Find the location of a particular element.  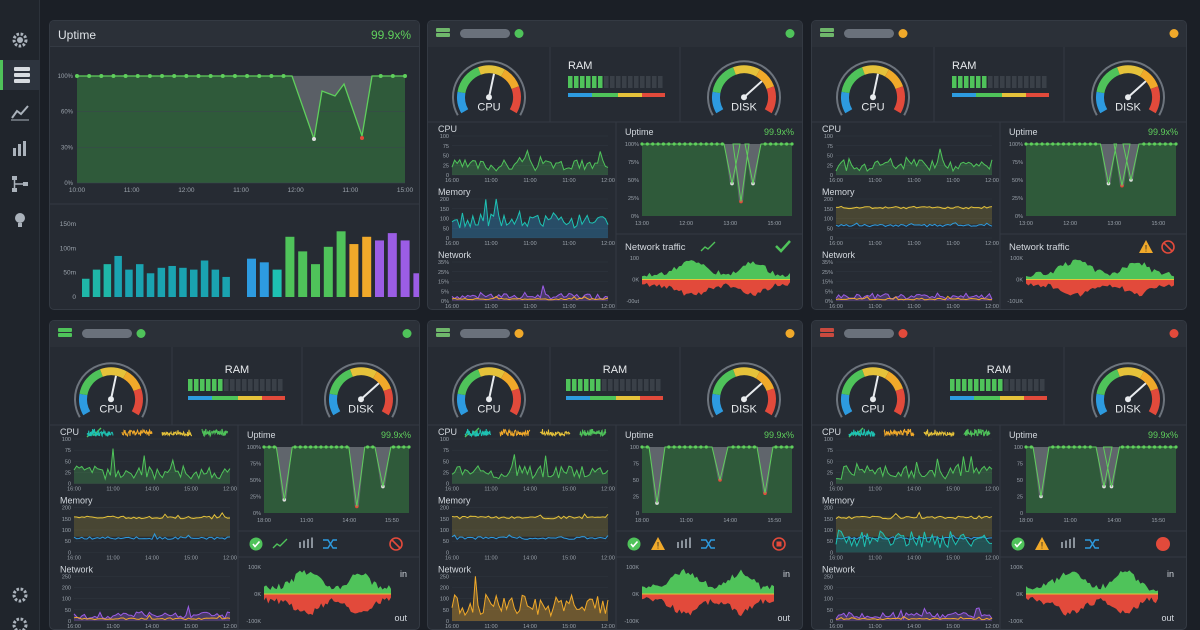

bar-chart-icon is located at coordinates (20, 148).